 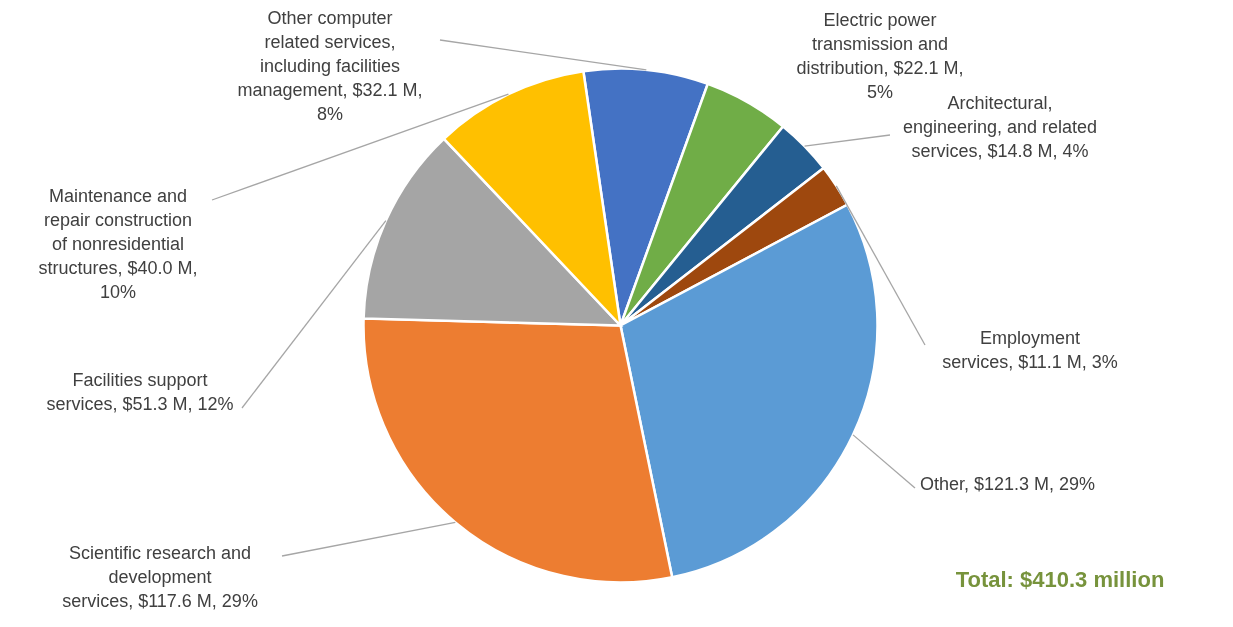 What do you see at coordinates (1060, 579) in the screenshot?
I see `text: Total: $410.3 million` at bounding box center [1060, 579].